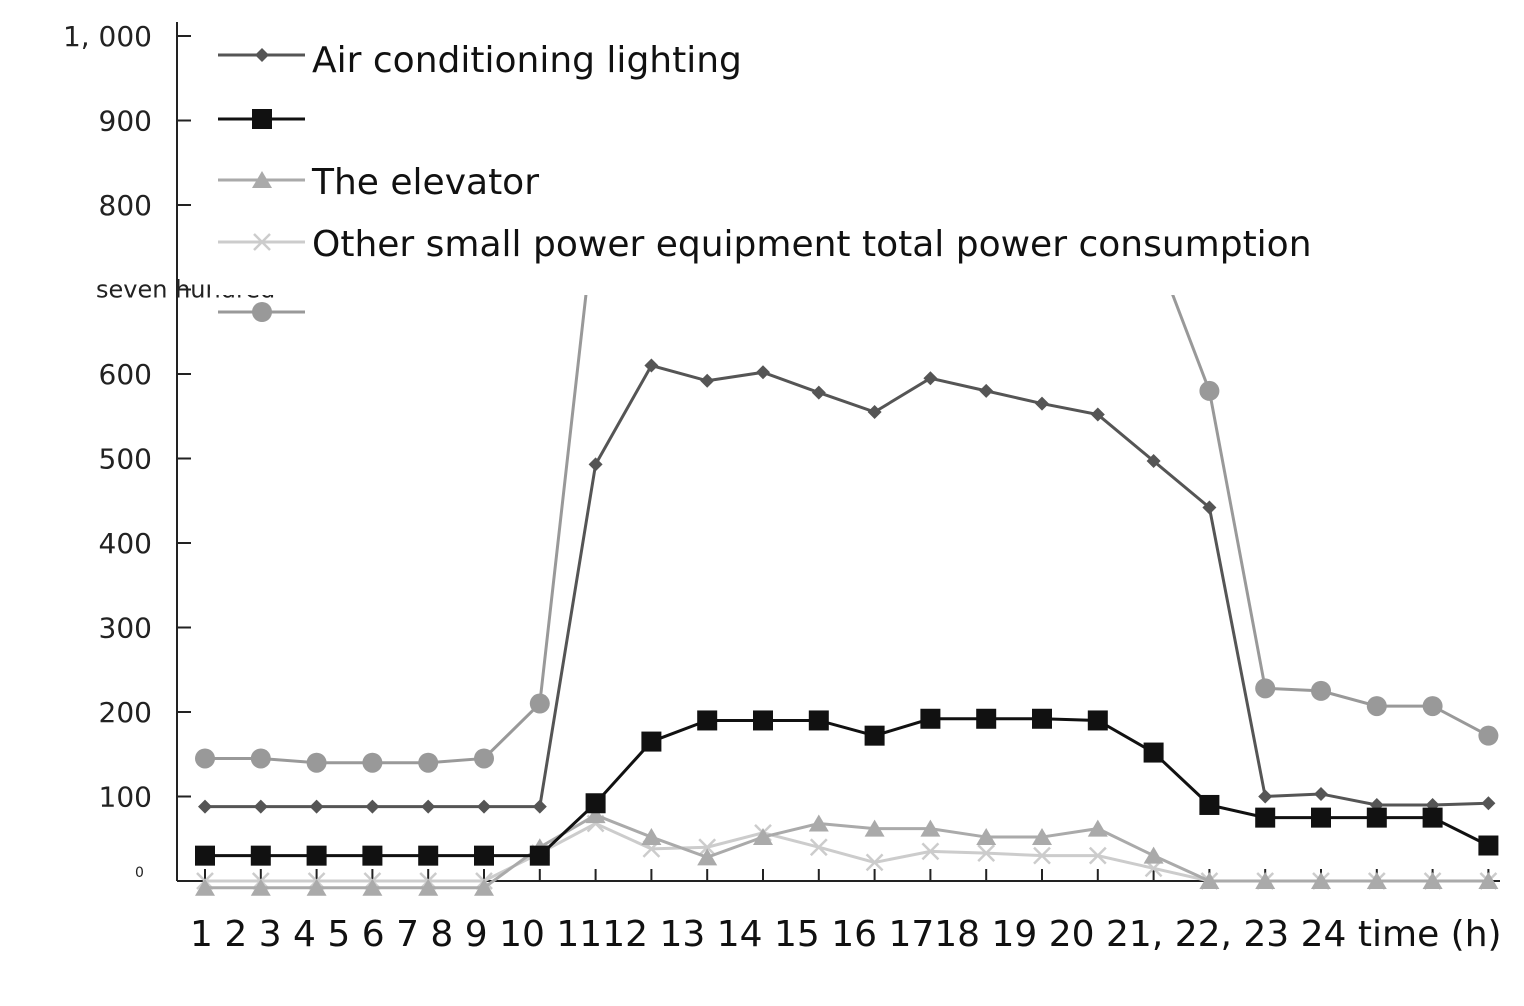 This screenshot has height=1006, width=1524. What do you see at coordinates (139, 873) in the screenshot?
I see `y-tick-label: 0` at bounding box center [139, 873].